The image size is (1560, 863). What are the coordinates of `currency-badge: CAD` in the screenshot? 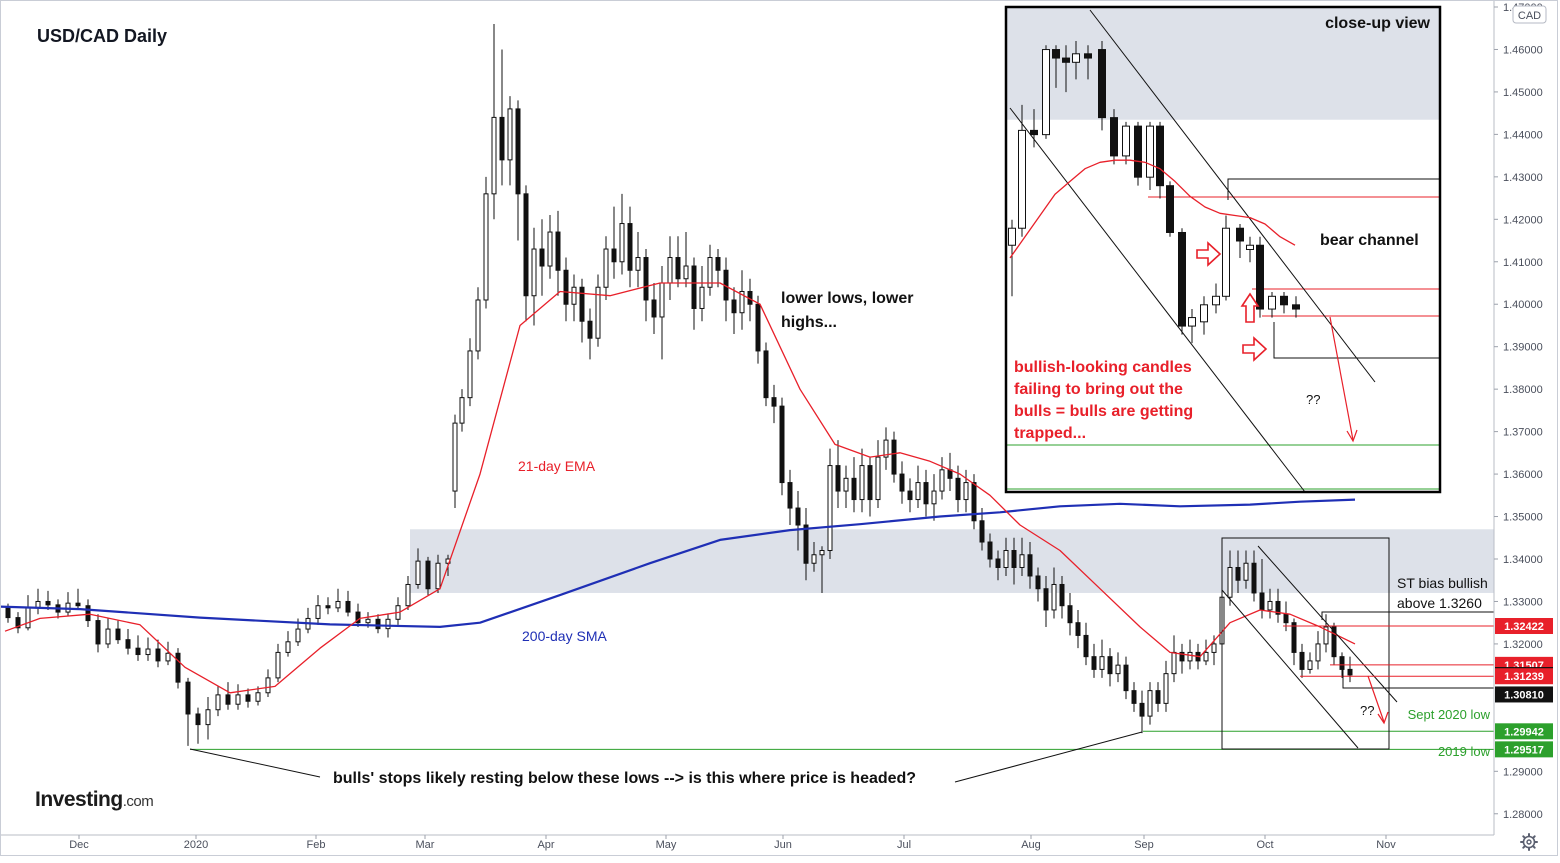 It's located at (1529, 14).